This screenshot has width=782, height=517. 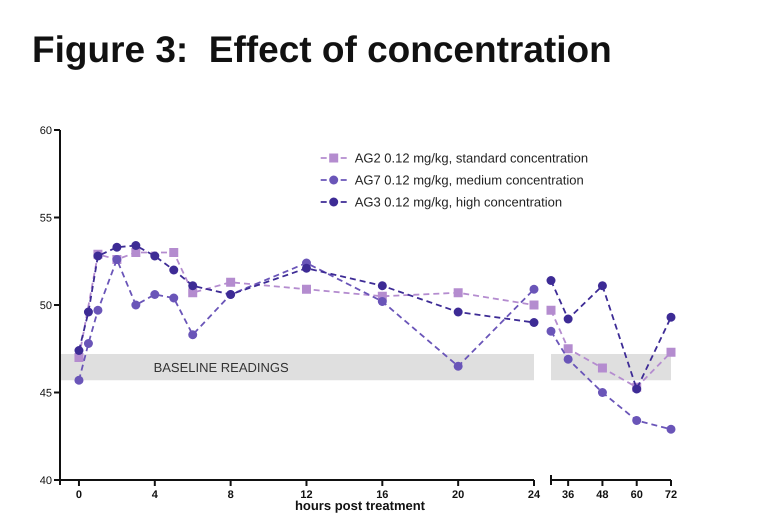 What do you see at coordinates (46, 306) in the screenshot?
I see `y-tick-label: 50` at bounding box center [46, 306].